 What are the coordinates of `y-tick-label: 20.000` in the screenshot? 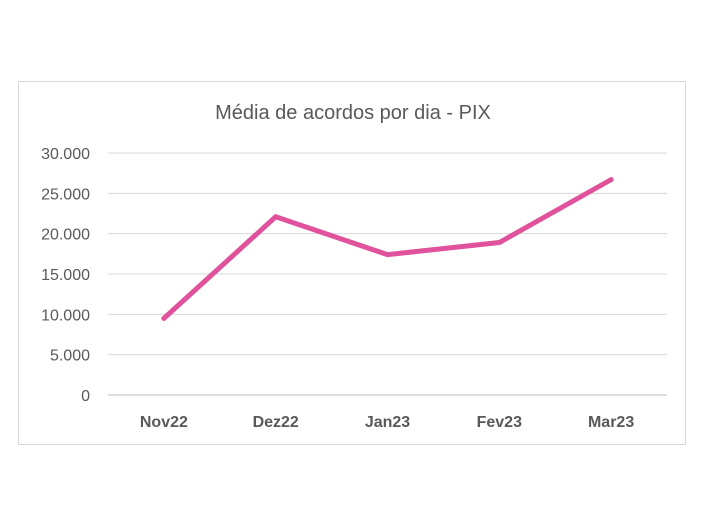 It's located at (65, 235).